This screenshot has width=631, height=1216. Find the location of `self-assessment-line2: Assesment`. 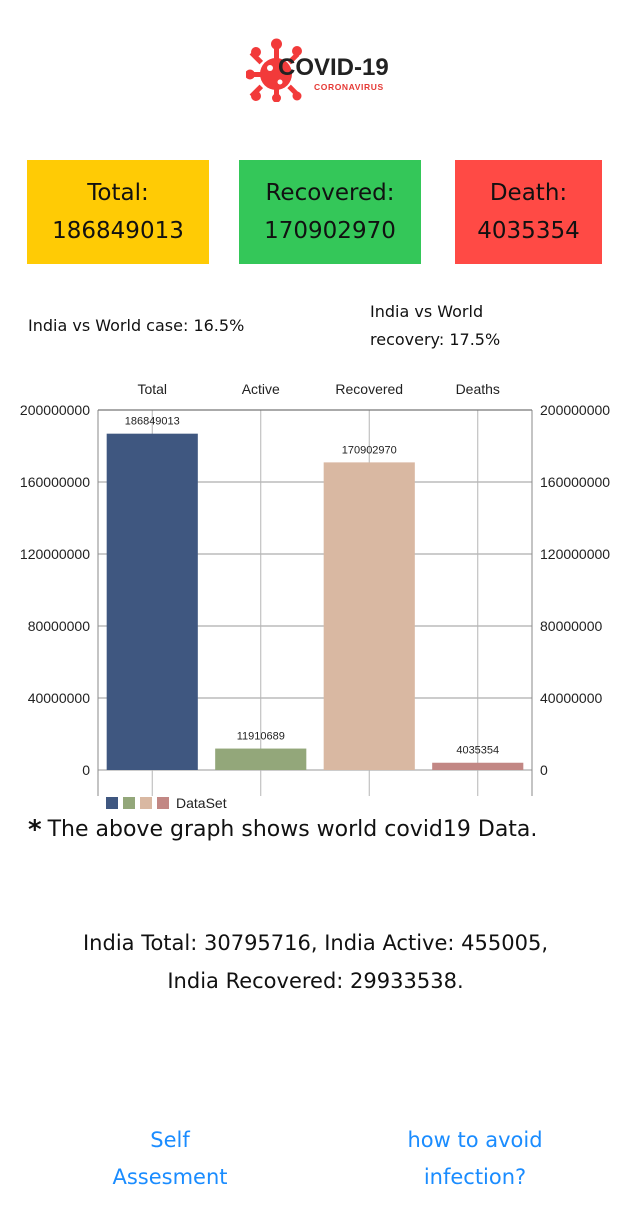

self-assessment-line2: Assesment is located at coordinates (170, 1177).